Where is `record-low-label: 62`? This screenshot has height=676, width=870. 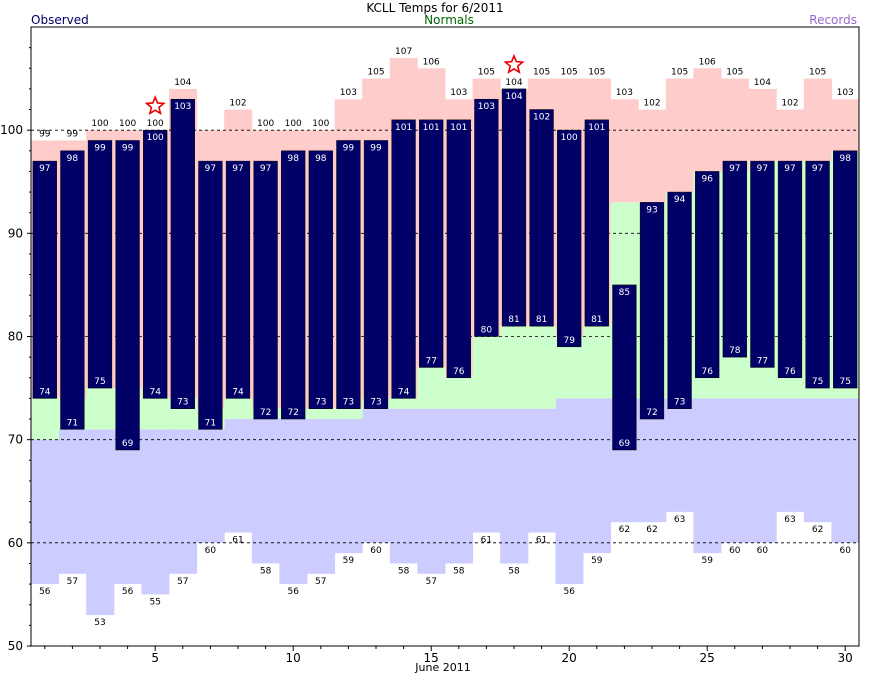
record-low-label: 62 is located at coordinates (817, 530).